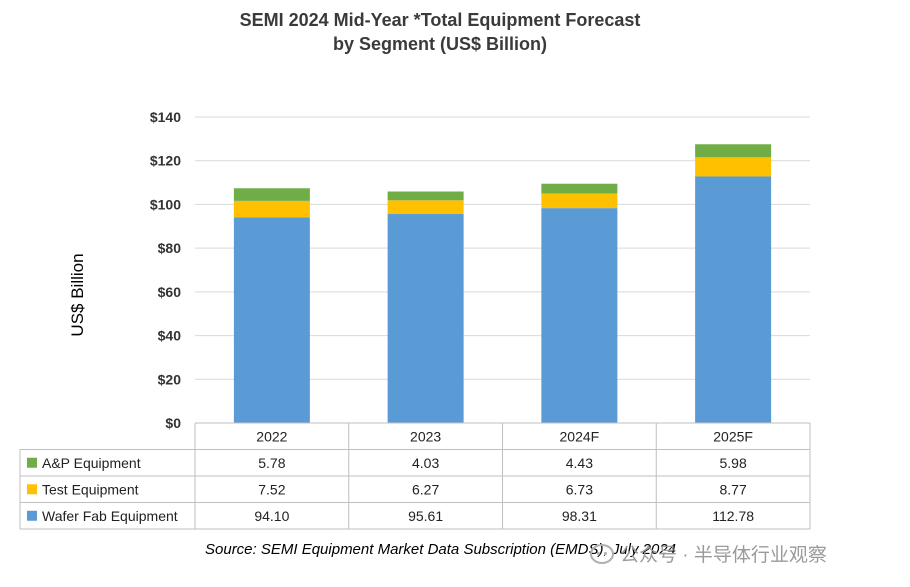 The width and height of the screenshot is (910, 587). I want to click on y-tick-label: $120, so click(165, 161).